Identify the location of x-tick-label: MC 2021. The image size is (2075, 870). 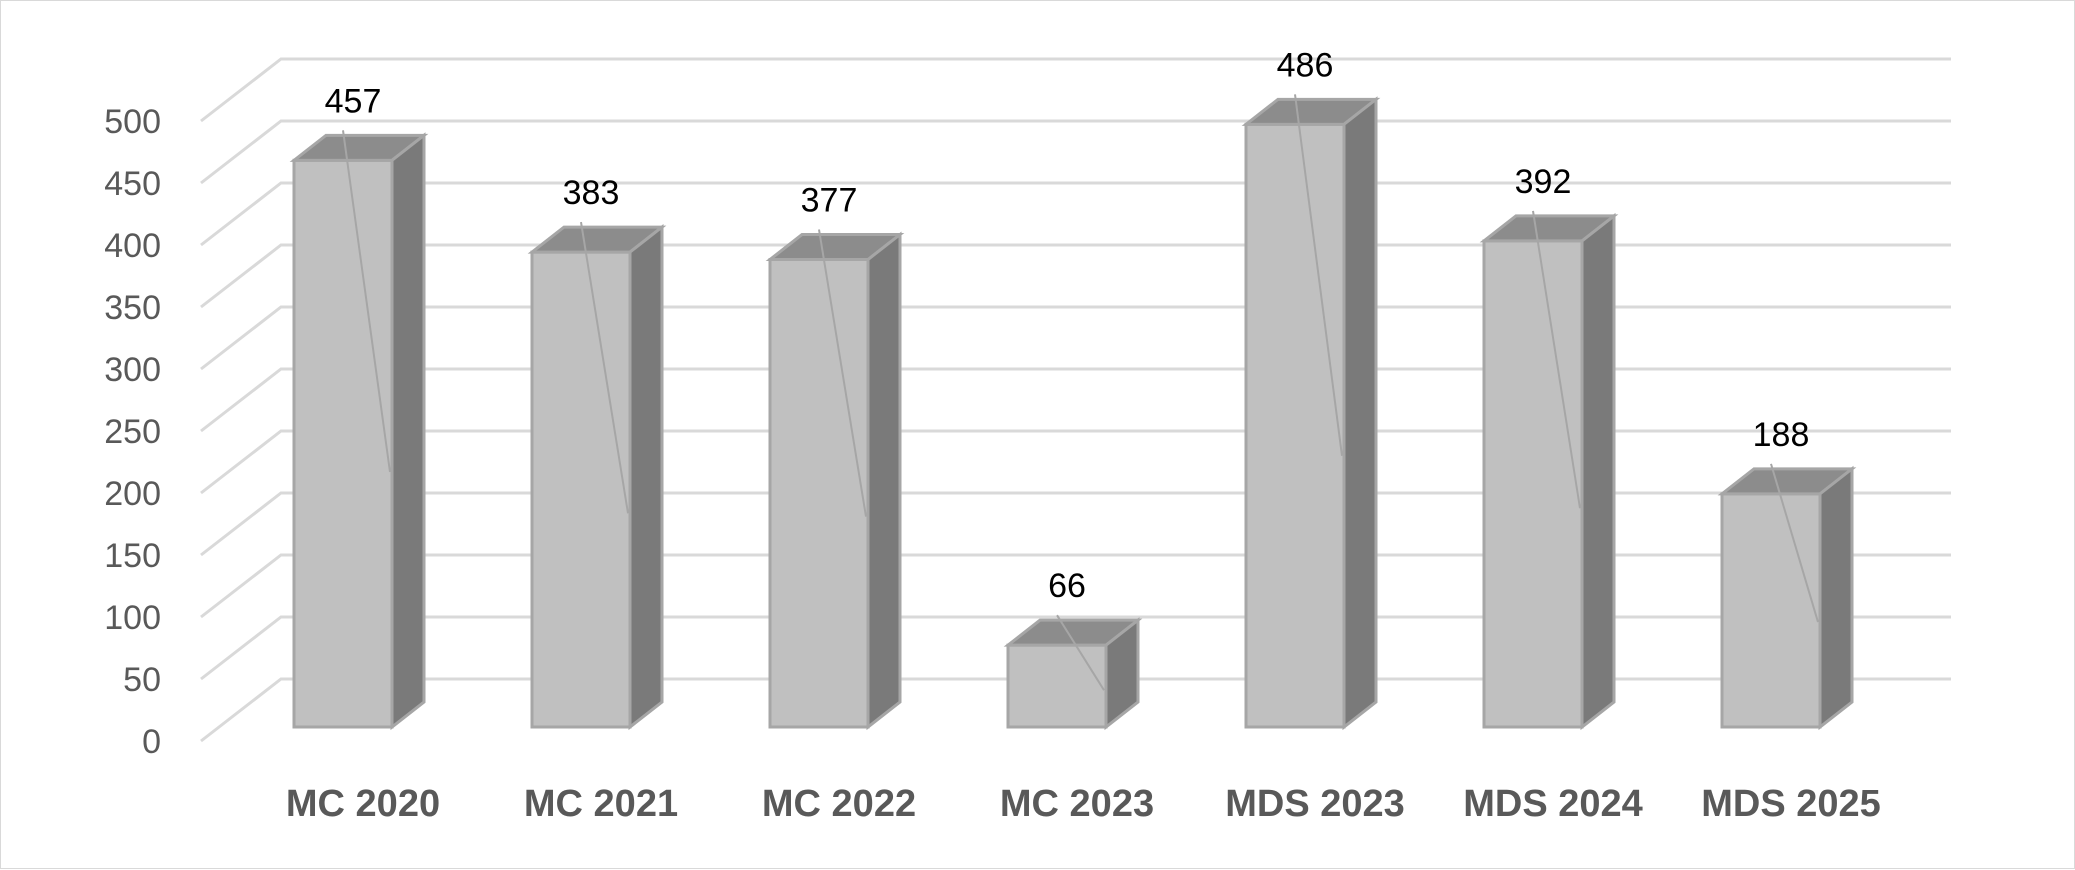
(601, 804).